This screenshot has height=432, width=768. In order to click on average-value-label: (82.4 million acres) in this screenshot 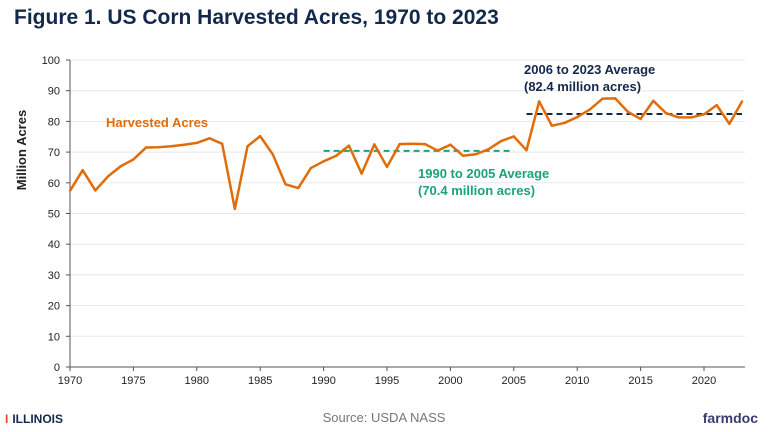, I will do `click(582, 86)`.